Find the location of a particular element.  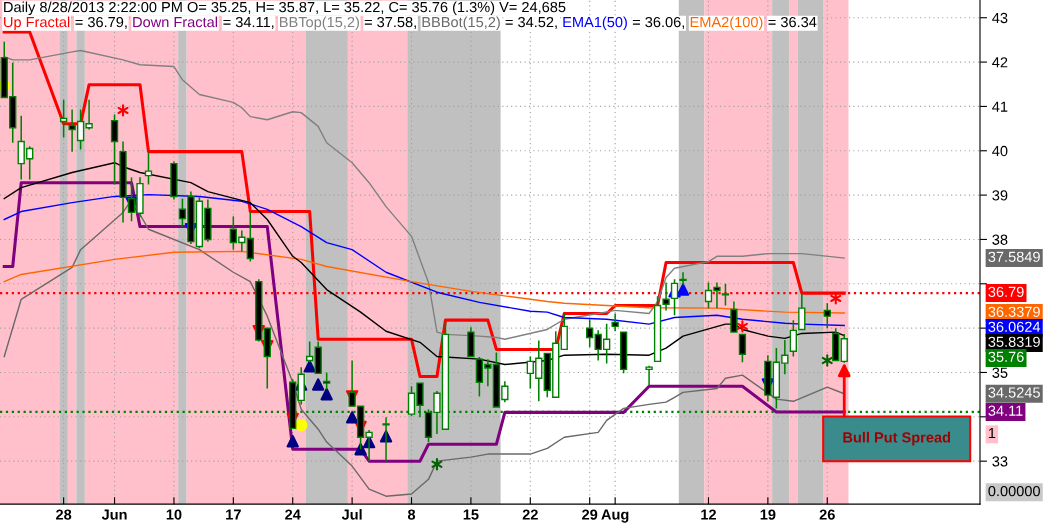

x-tick-label: Jun is located at coordinates (114, 514).